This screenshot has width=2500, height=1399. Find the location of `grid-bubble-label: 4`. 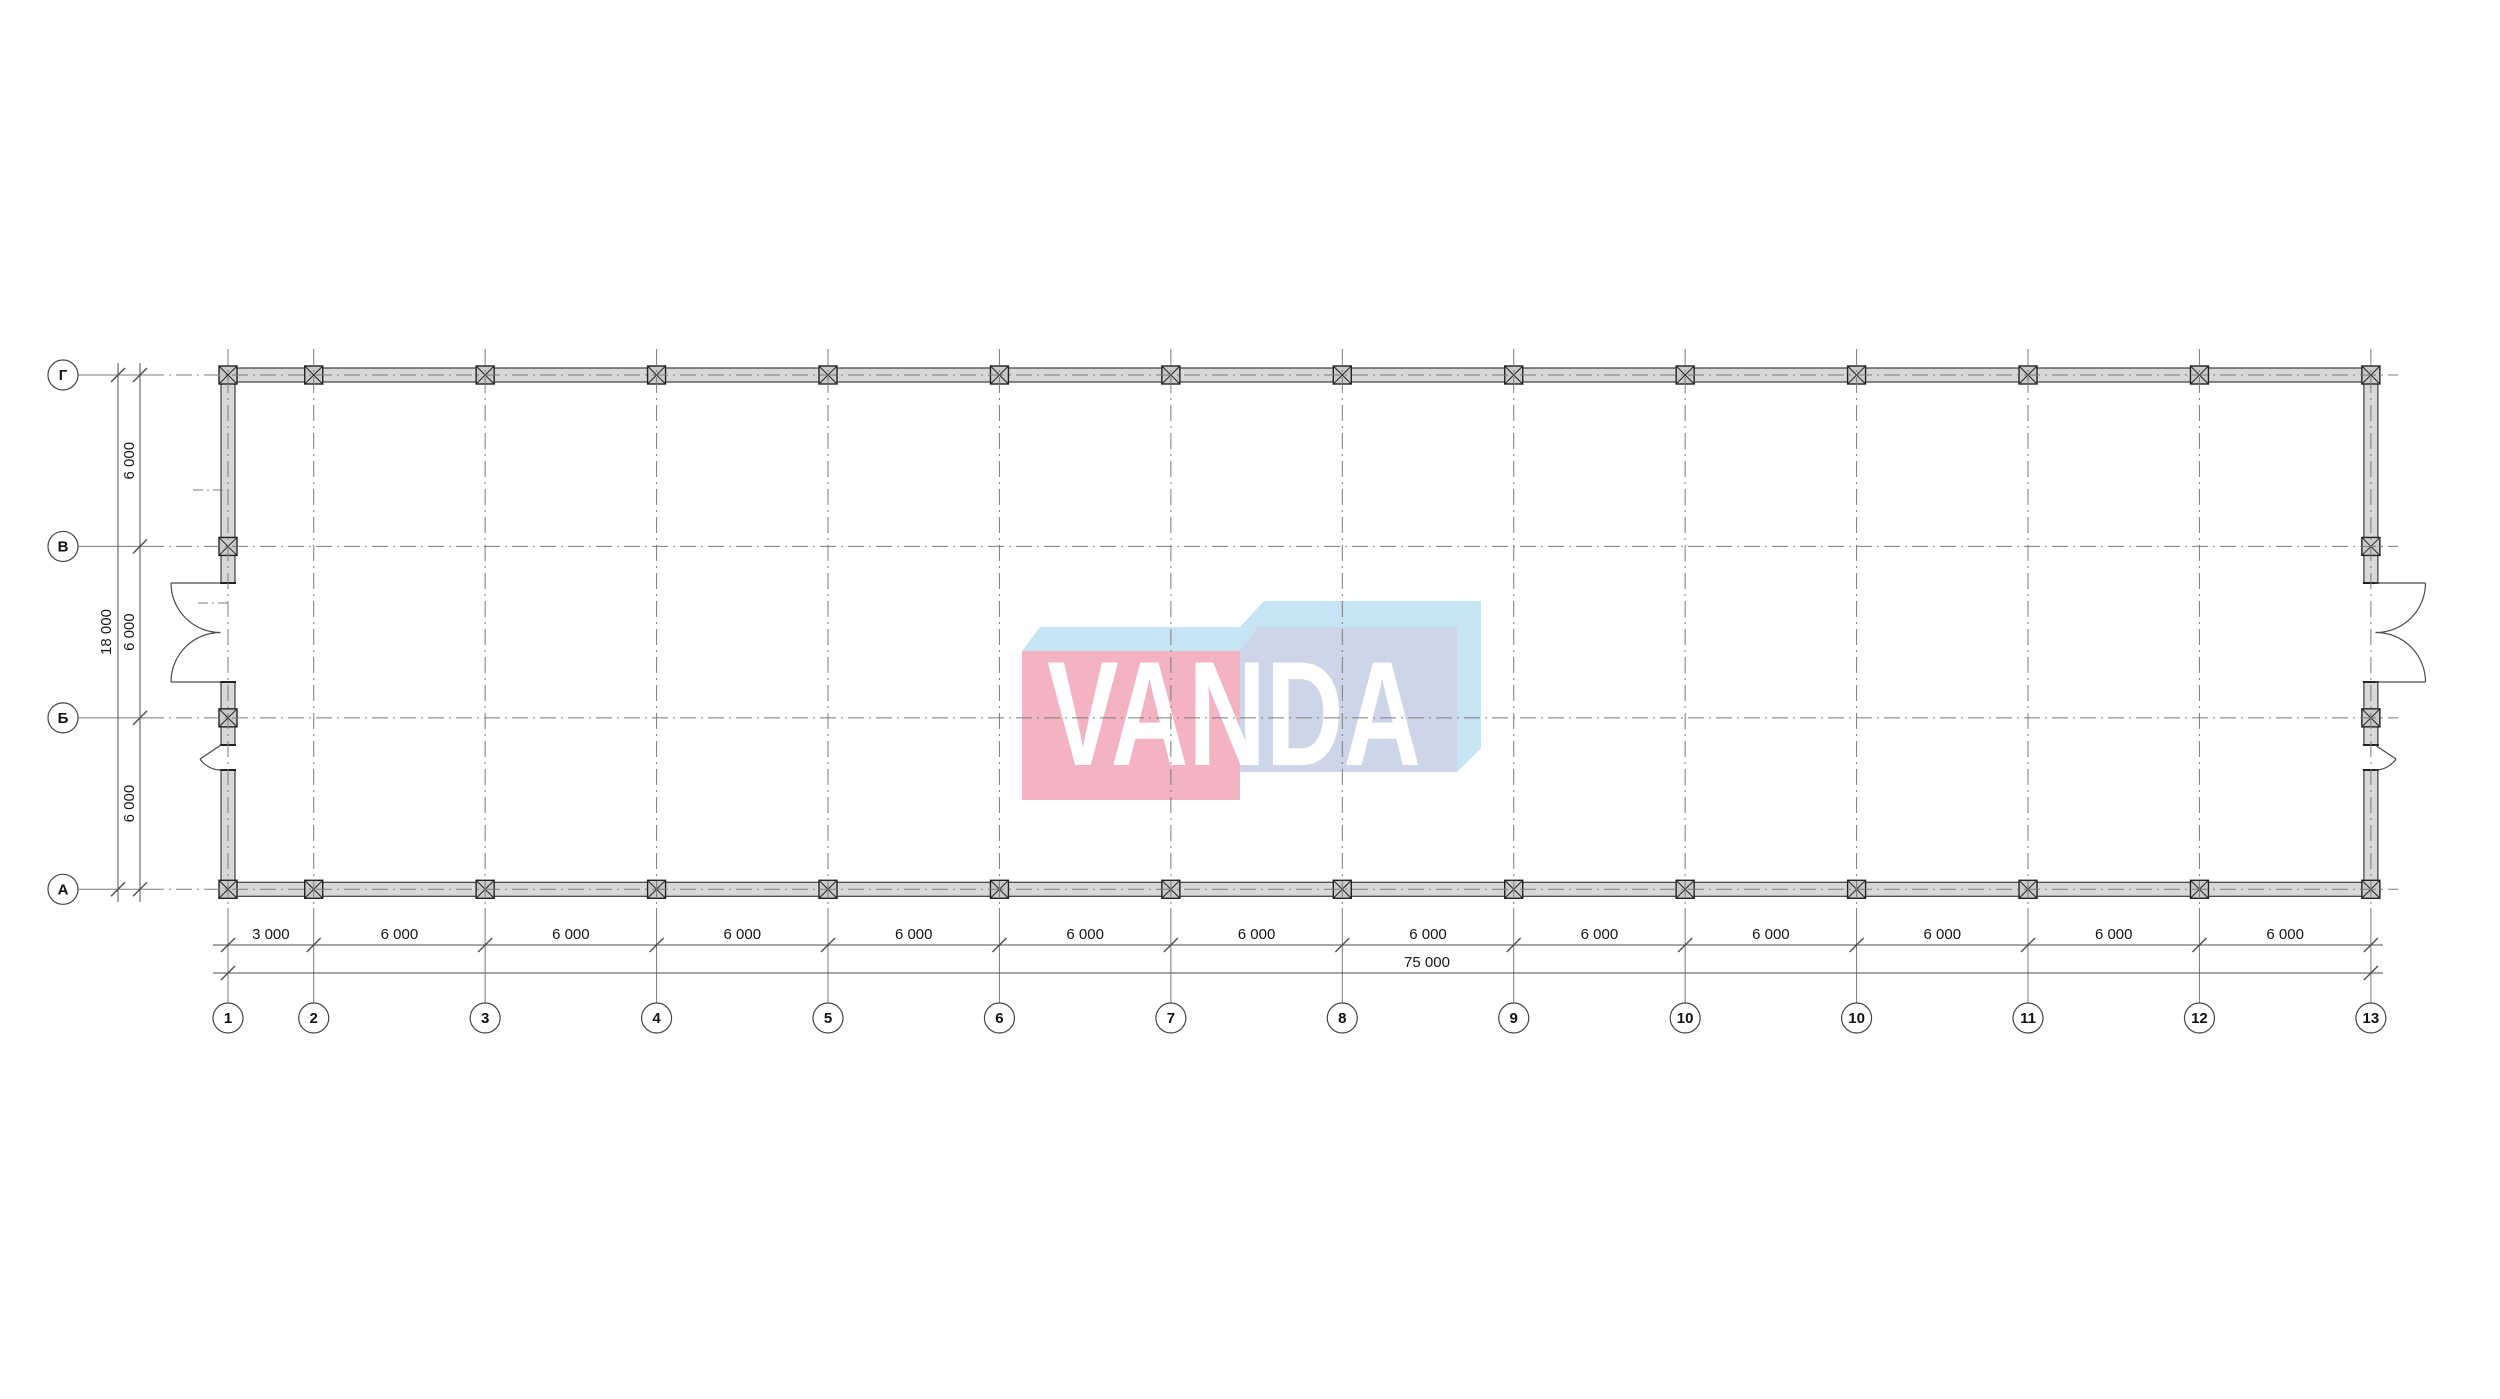

grid-bubble-label: 4 is located at coordinates (656, 1018).